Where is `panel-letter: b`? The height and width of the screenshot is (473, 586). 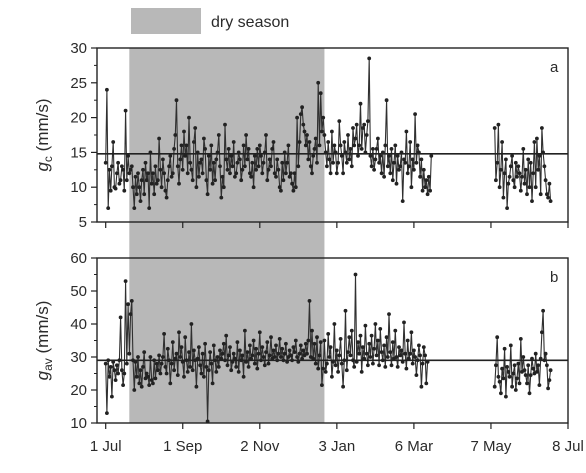 panel-letter: b is located at coordinates (554, 277).